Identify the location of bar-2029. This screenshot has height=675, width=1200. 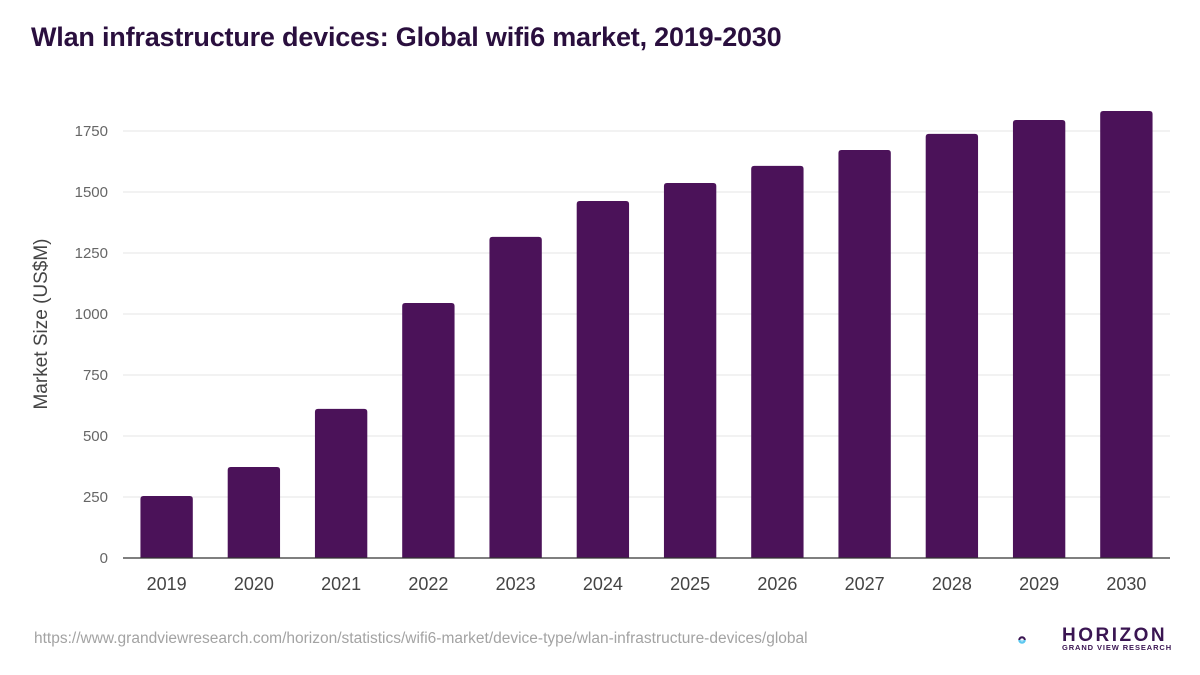
(1039, 339).